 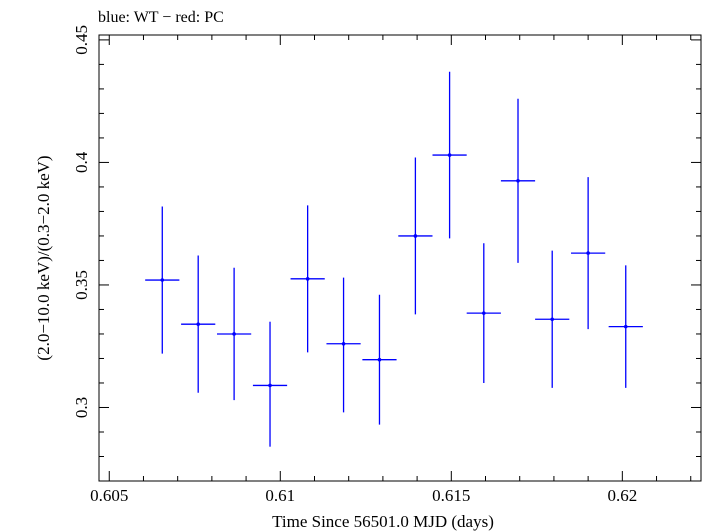 I want to click on y-tick-label: 0.45, so click(x=81, y=40).